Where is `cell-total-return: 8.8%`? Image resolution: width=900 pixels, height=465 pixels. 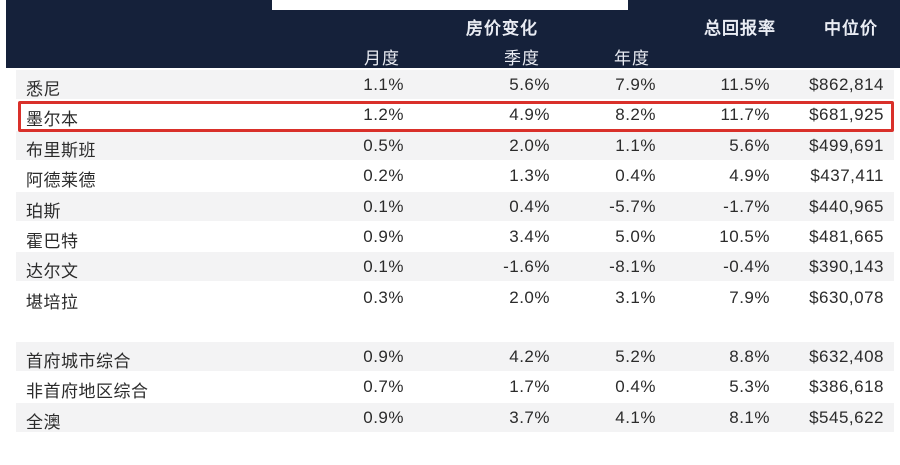 cell-total-return: 8.8% is located at coordinates (749, 356).